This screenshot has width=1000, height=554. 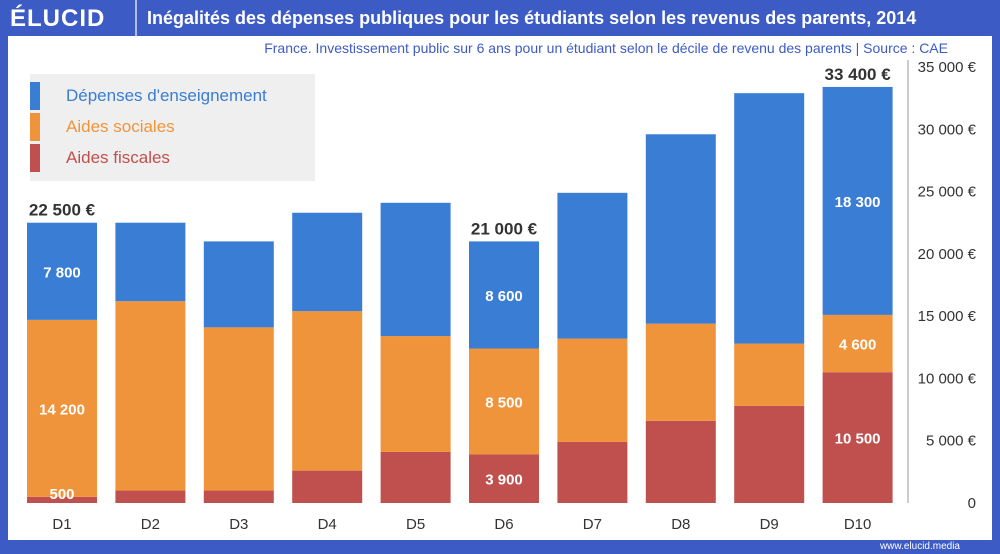 What do you see at coordinates (120, 126) in the screenshot?
I see `legend-label-sociales: Aides sociales` at bounding box center [120, 126].